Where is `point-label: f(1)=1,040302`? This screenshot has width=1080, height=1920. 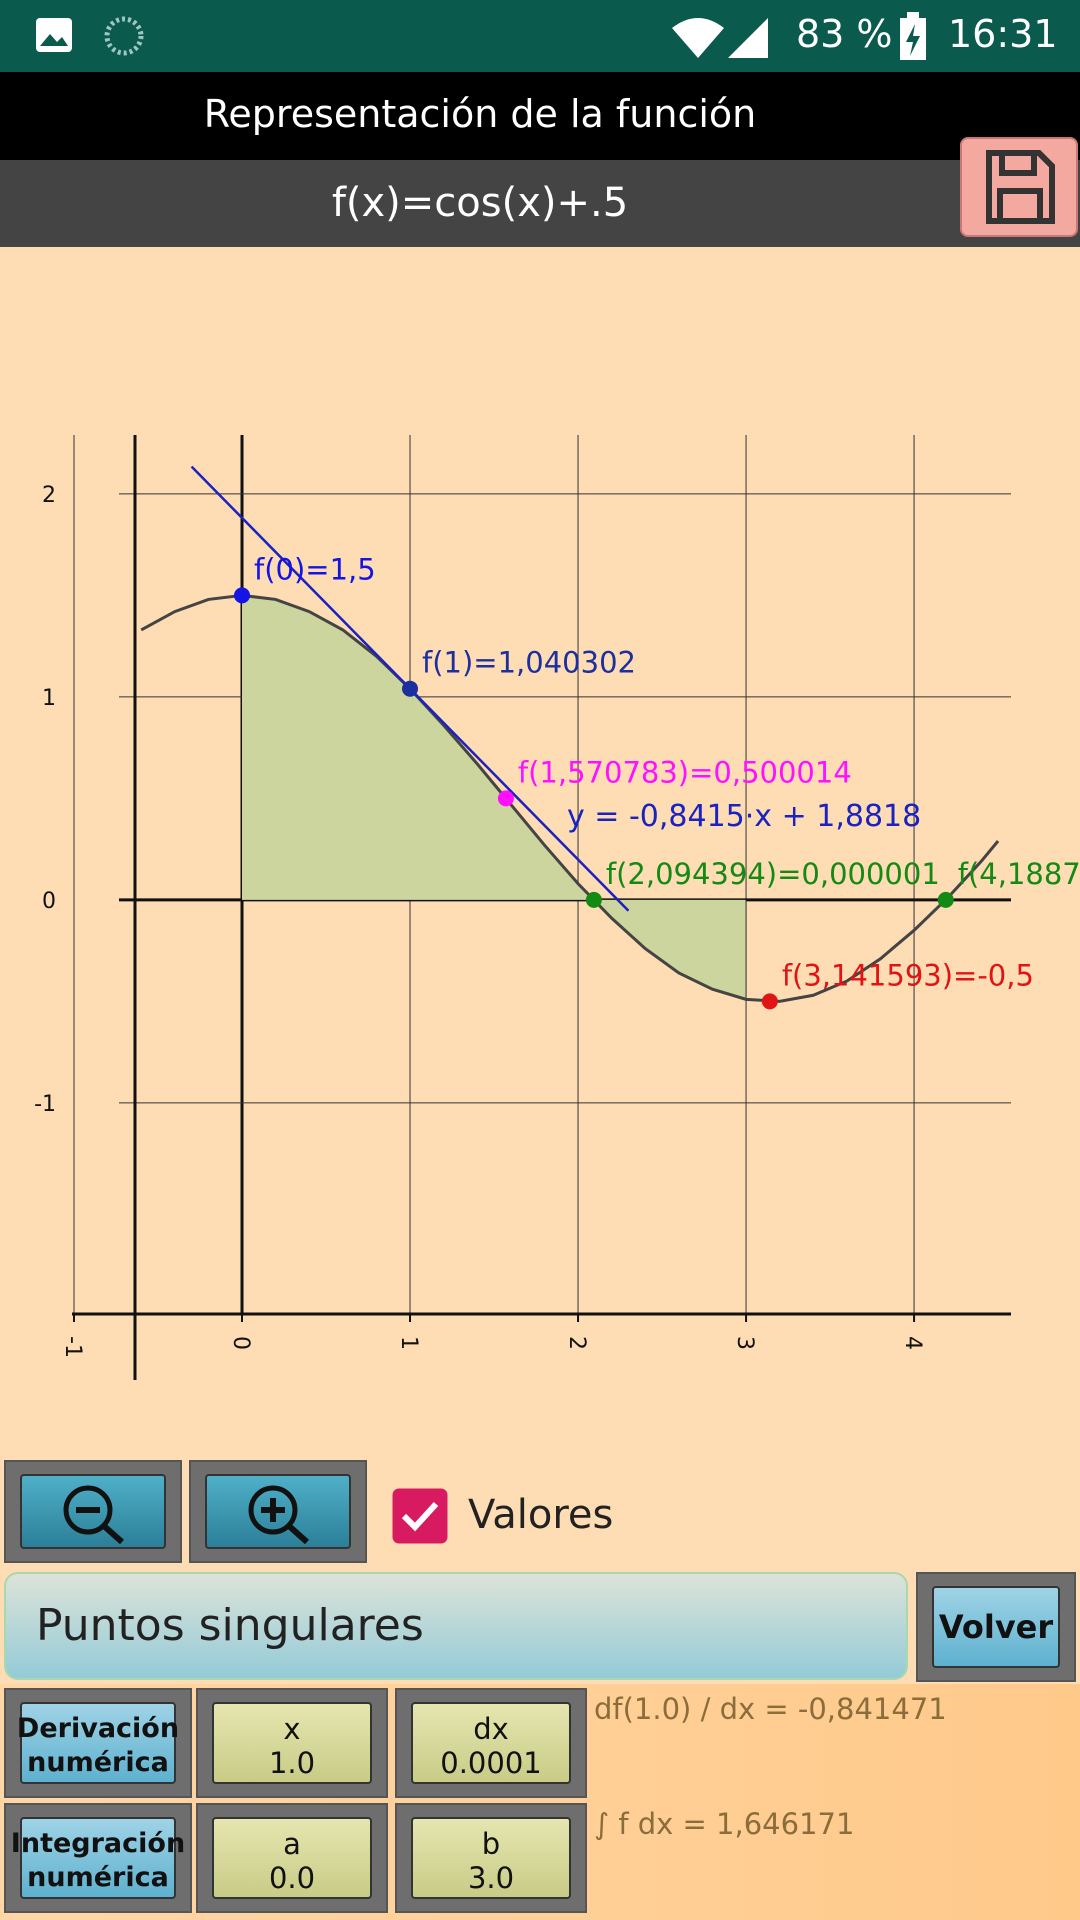
point-label: f(1)=1,040302 is located at coordinates (529, 663).